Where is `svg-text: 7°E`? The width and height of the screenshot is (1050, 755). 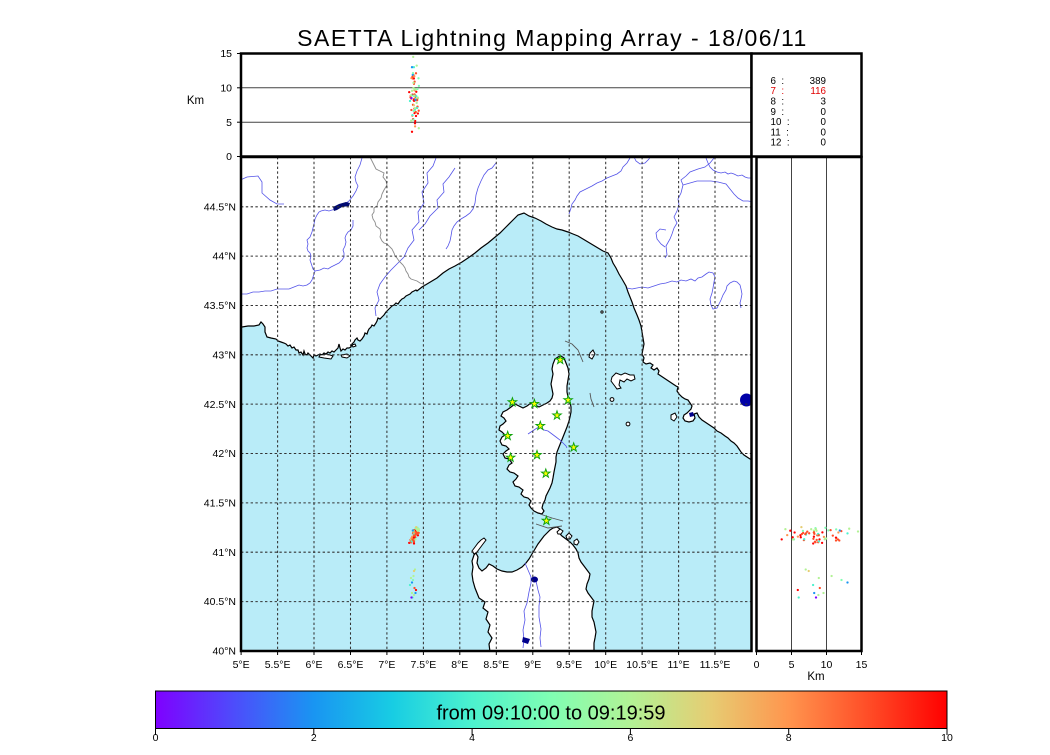 svg-text: 7°E is located at coordinates (386, 665).